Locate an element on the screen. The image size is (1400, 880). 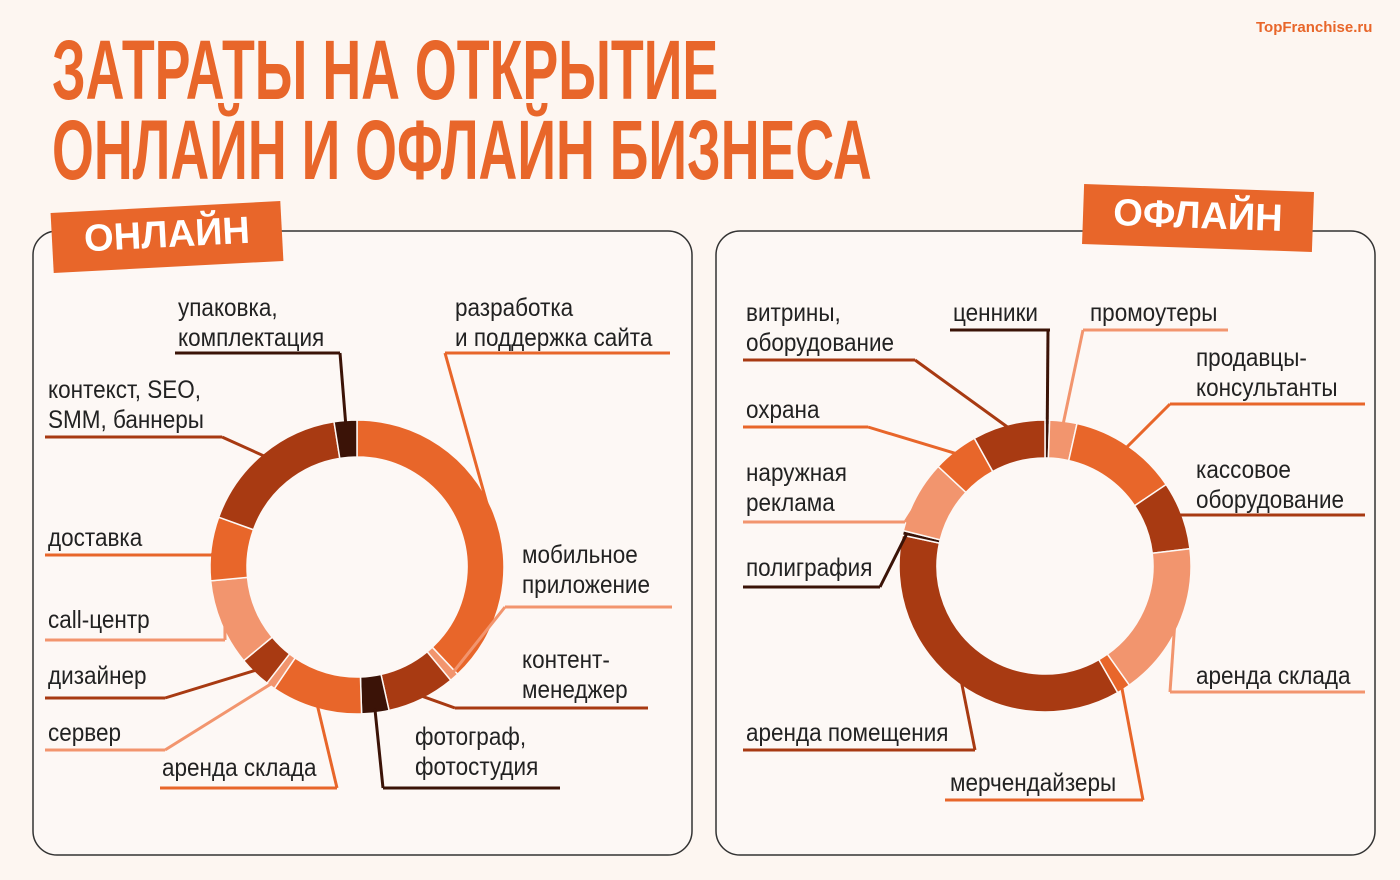
segment-label: мерчендайзеры is located at coordinates (1033, 783).